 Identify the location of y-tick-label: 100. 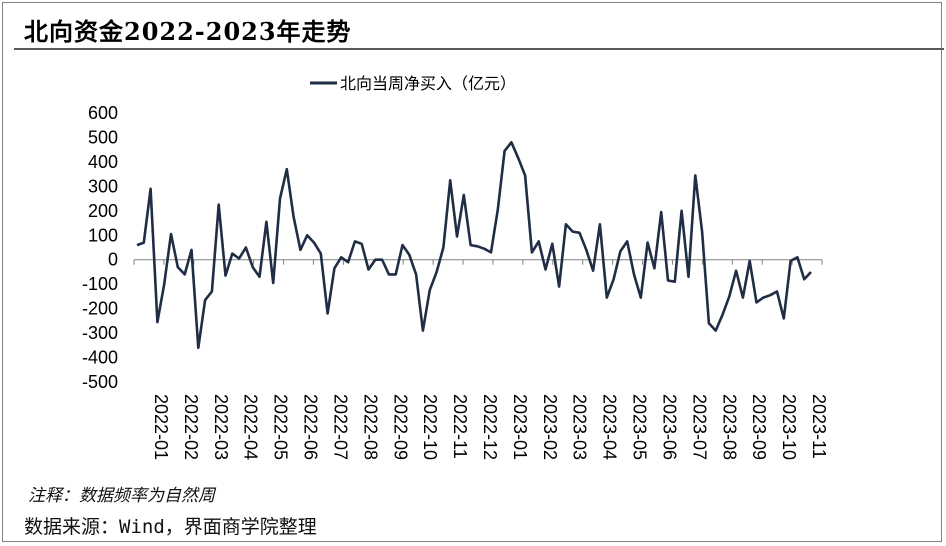
(103, 235).